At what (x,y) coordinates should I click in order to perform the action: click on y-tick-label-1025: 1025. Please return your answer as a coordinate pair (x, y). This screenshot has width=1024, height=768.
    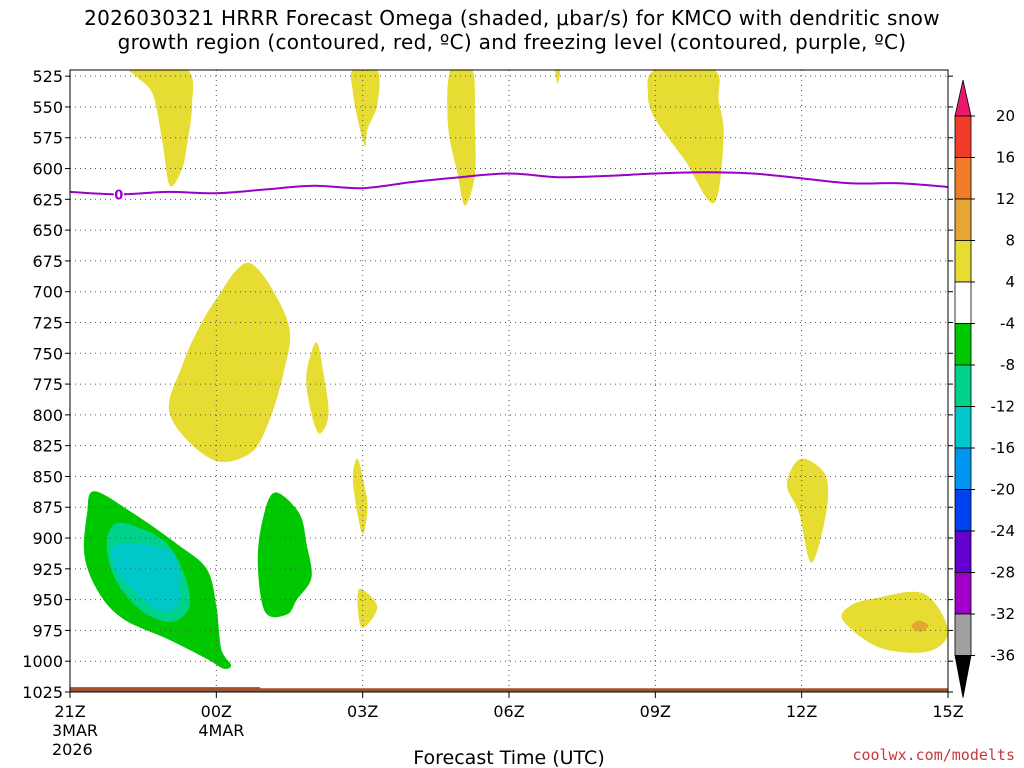
    Looking at the image, I should click on (42, 692).